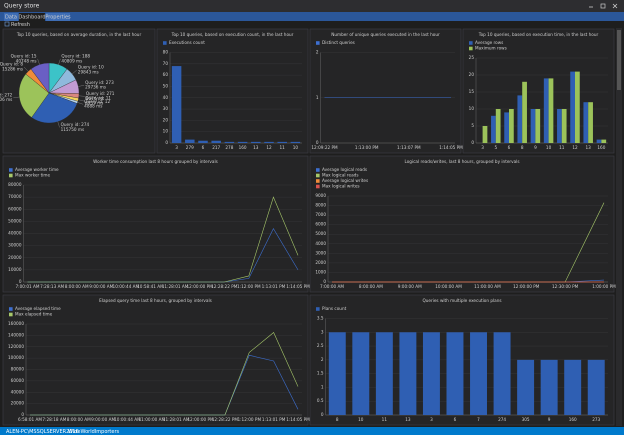 This screenshot has height=435, width=624. I want to click on refresh-button: Refresh, so click(20, 25).